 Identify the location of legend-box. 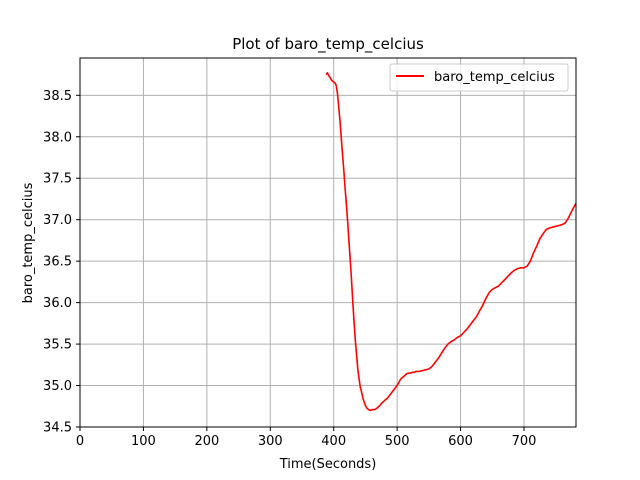
(479, 77).